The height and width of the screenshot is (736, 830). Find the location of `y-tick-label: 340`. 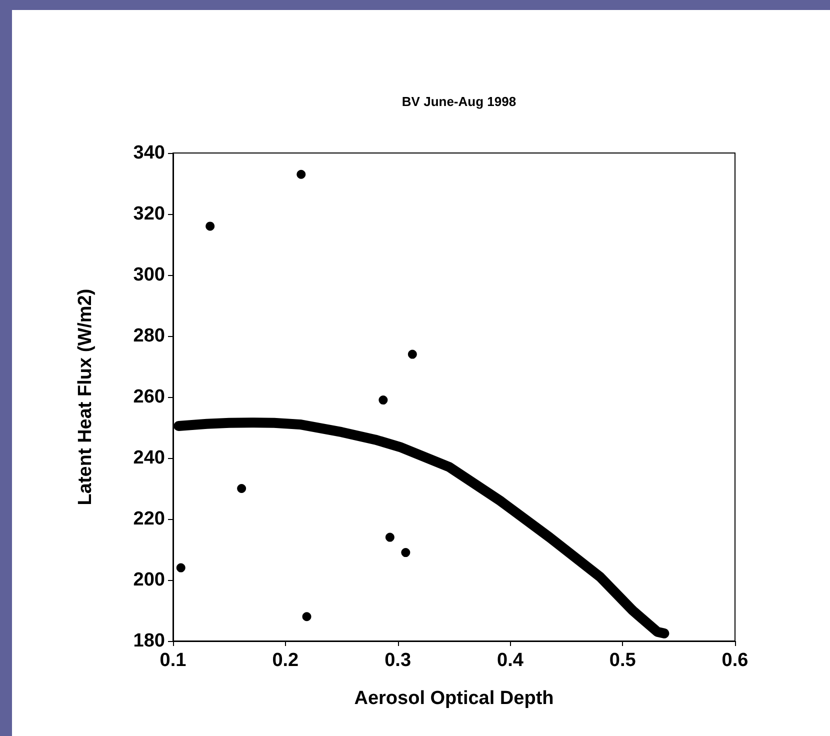

y-tick-label: 340 is located at coordinates (149, 153).